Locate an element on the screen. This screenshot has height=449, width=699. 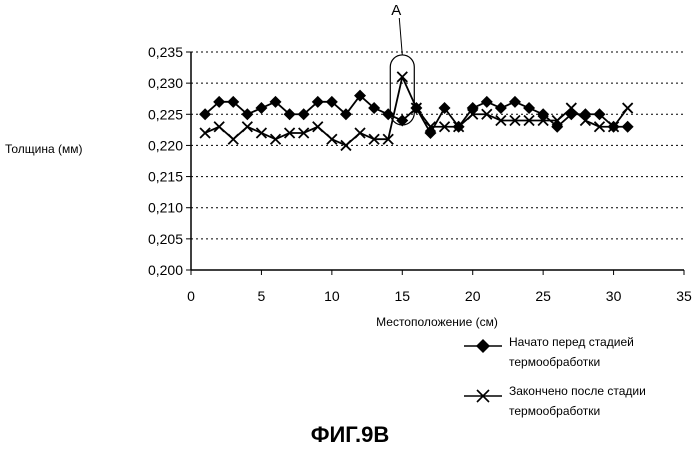
x-tick-label: 5 is located at coordinates (262, 296).